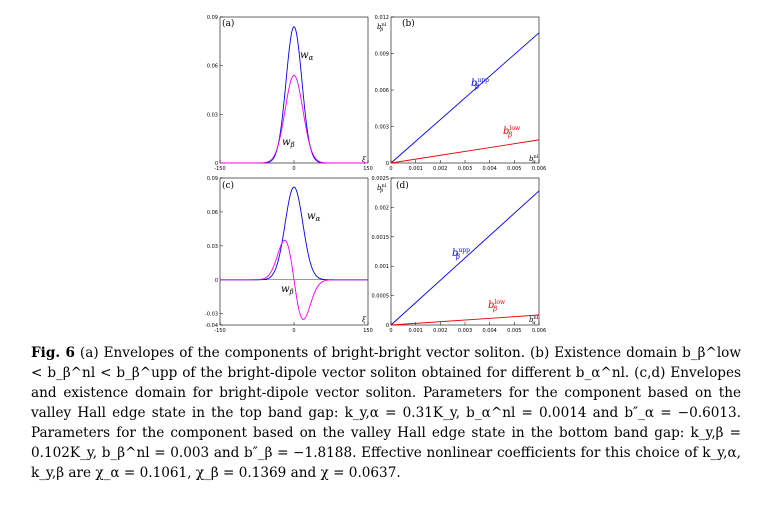 Image resolution: width=771 pixels, height=506 pixels. I want to click on panel-c-ytick-label: 0.09, so click(212, 179).